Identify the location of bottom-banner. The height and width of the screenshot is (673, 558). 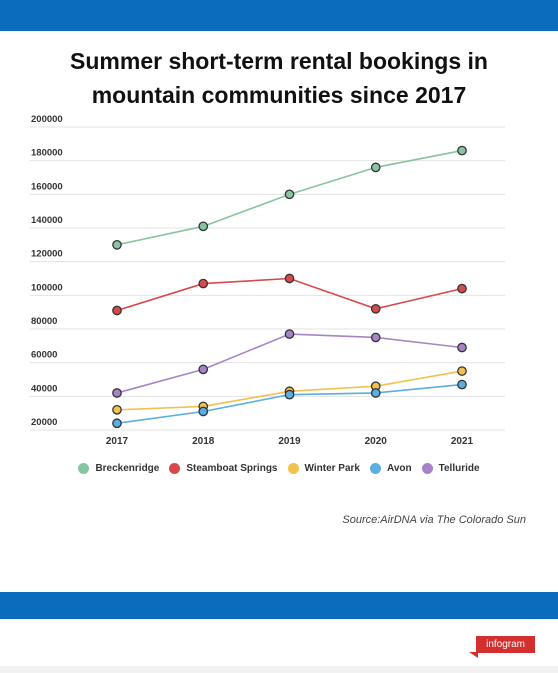
(279, 605).